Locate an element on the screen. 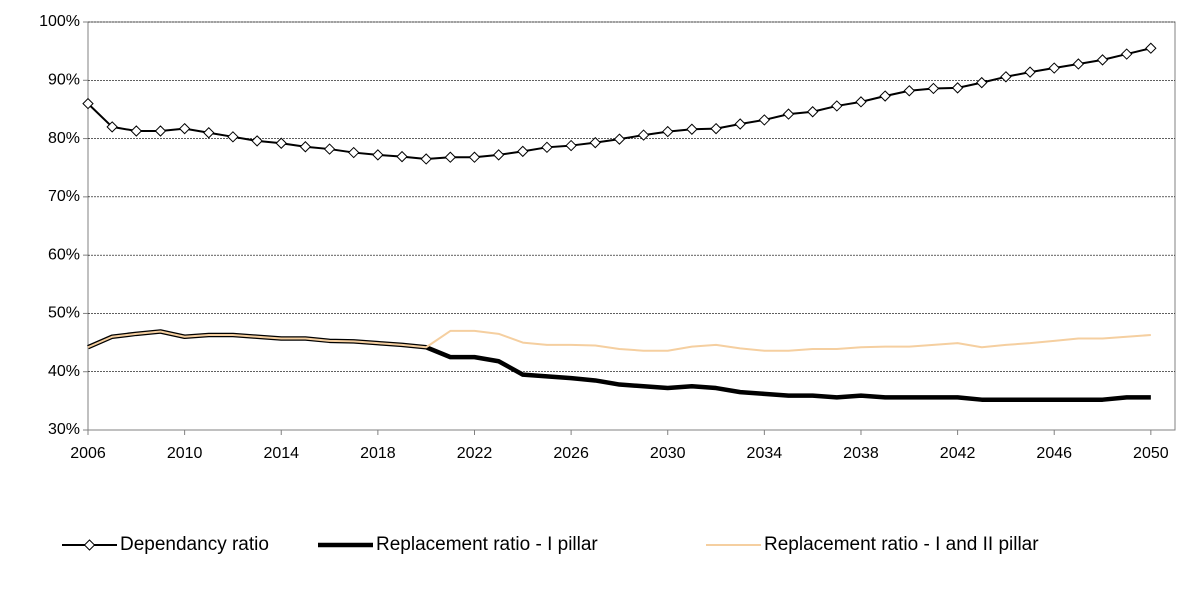 The image size is (1198, 589). legend-label: Replacement ratio - I and II pillar is located at coordinates (901, 544).